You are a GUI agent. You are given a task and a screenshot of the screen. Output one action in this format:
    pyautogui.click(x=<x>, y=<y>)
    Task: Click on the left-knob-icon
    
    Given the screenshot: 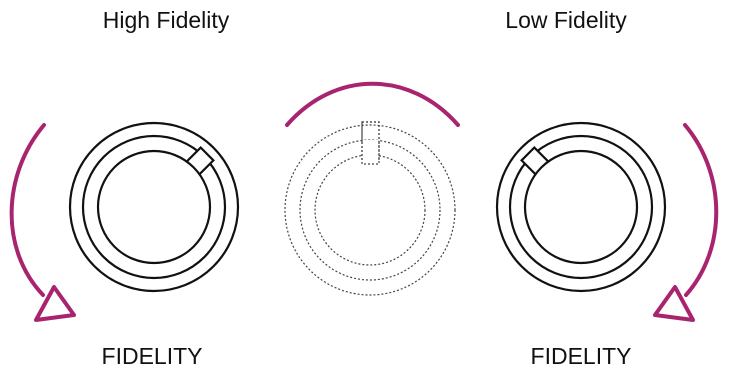 What is the action you would take?
    pyautogui.click(x=154, y=207)
    